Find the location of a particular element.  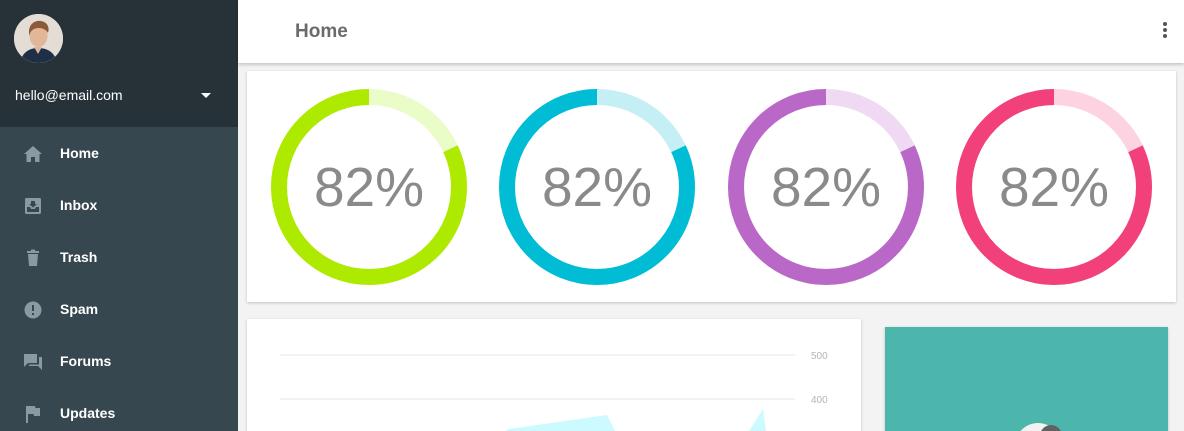

sidebar-item-forums: Forums is located at coordinates (119, 361).